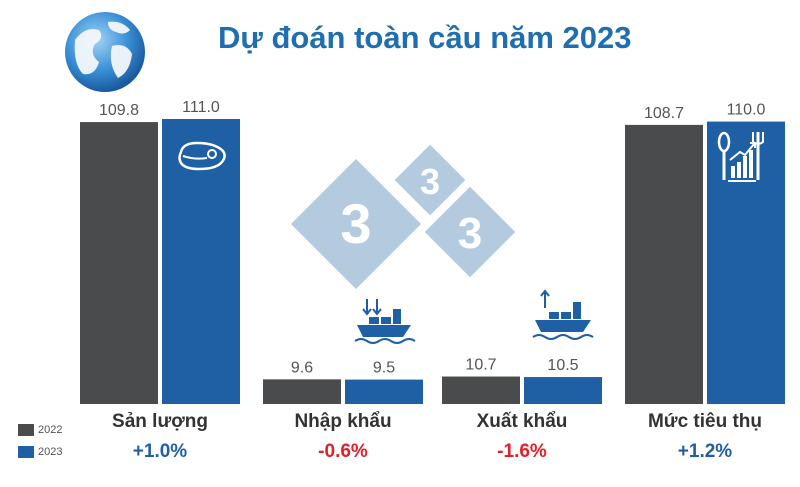 This screenshot has height=487, width=800. What do you see at coordinates (160, 451) in the screenshot?
I see `change-percent: +1.0%` at bounding box center [160, 451].